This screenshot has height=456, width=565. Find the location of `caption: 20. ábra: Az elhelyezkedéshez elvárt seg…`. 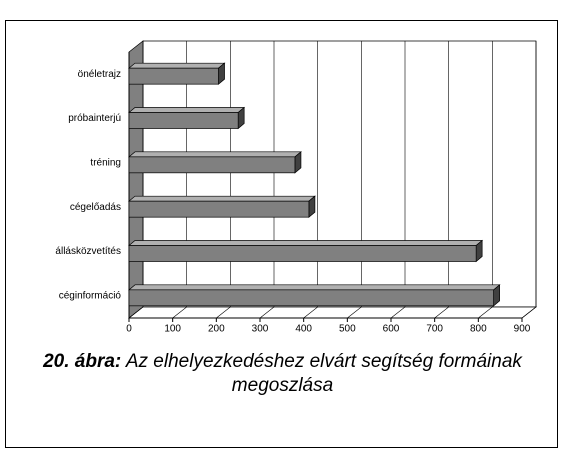

caption: 20. ábra: Az elhelyezkedéshez elvárt seg… is located at coordinates (282, 374).